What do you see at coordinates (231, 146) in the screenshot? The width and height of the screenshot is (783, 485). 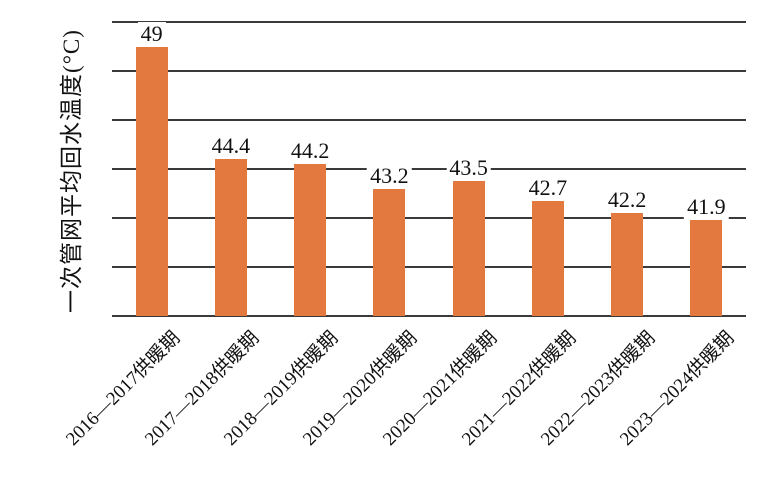 I see `bar-value-label: 44.4` at bounding box center [231, 146].